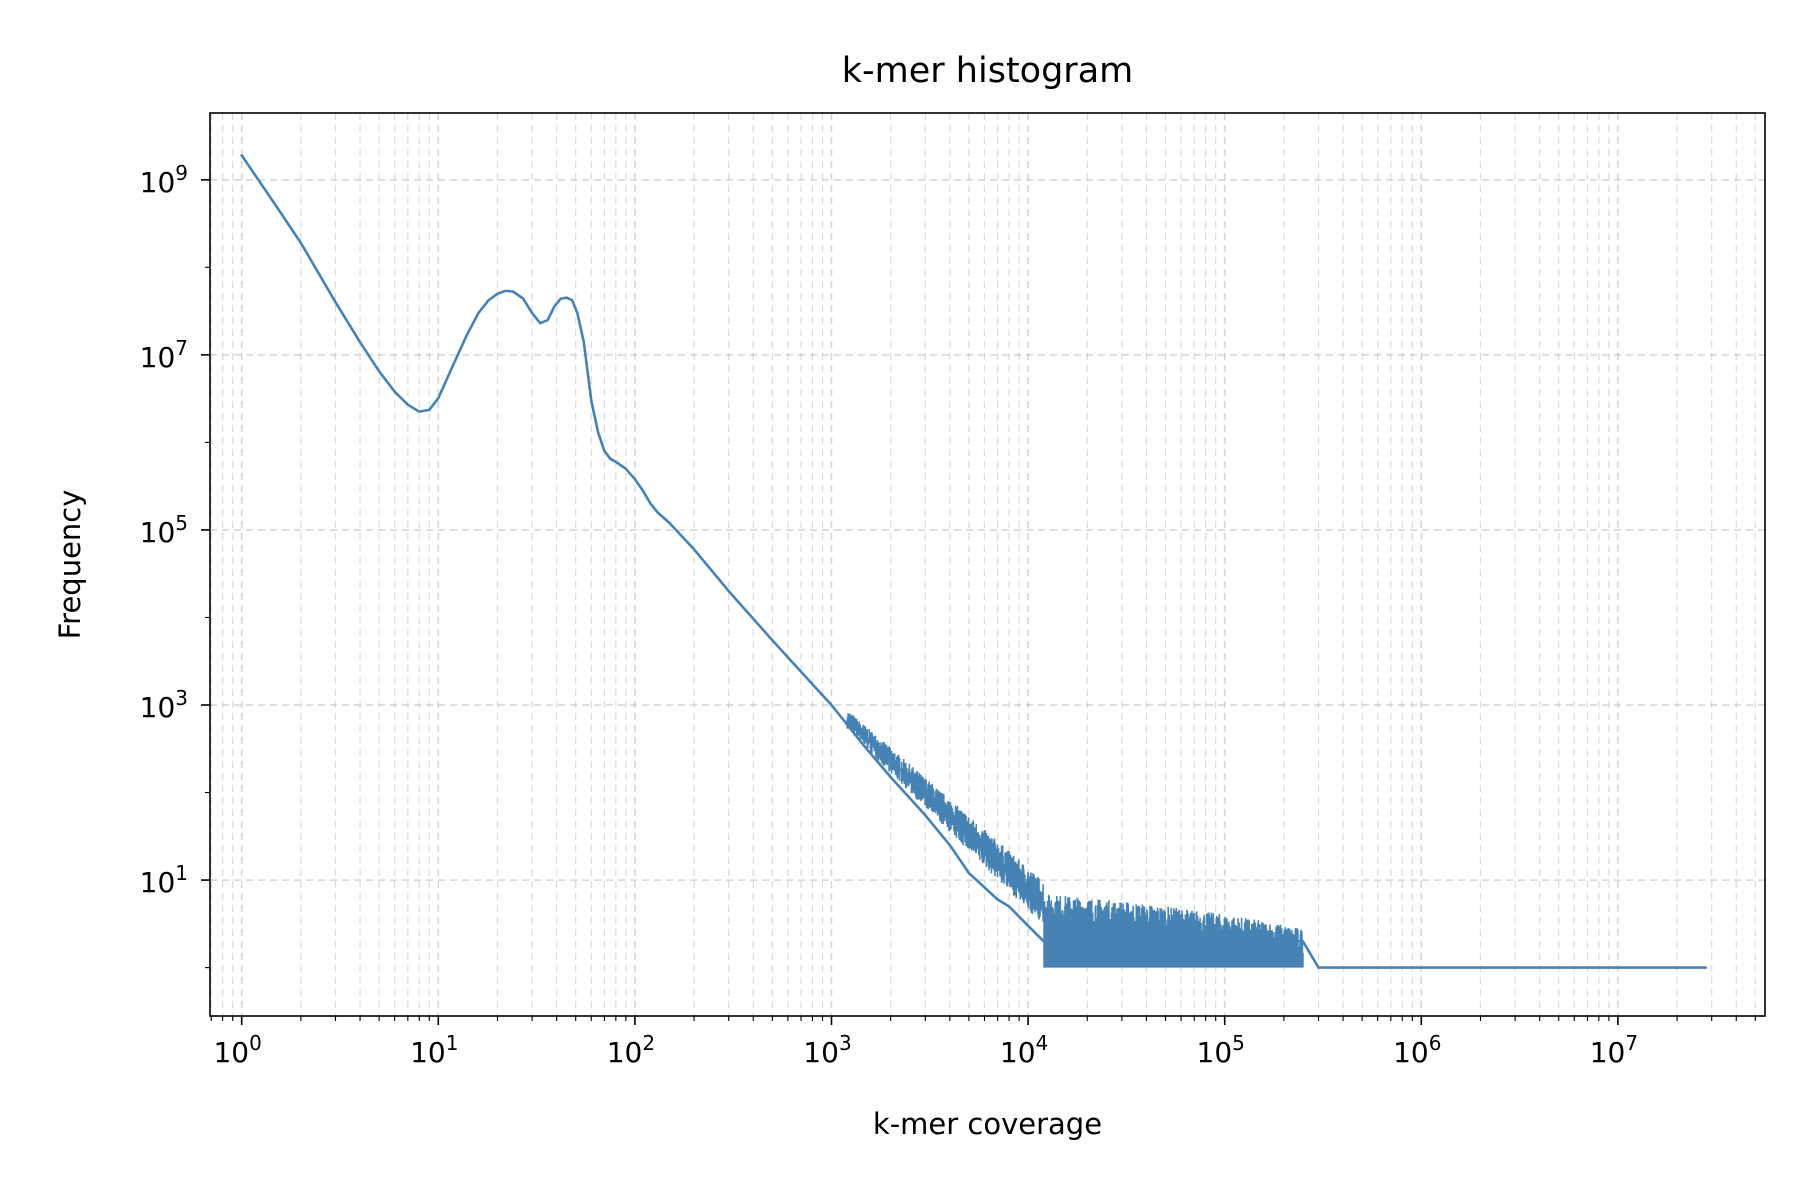  What do you see at coordinates (164, 530) in the screenshot?
I see `y-tick-label: 10⁵` at bounding box center [164, 530].